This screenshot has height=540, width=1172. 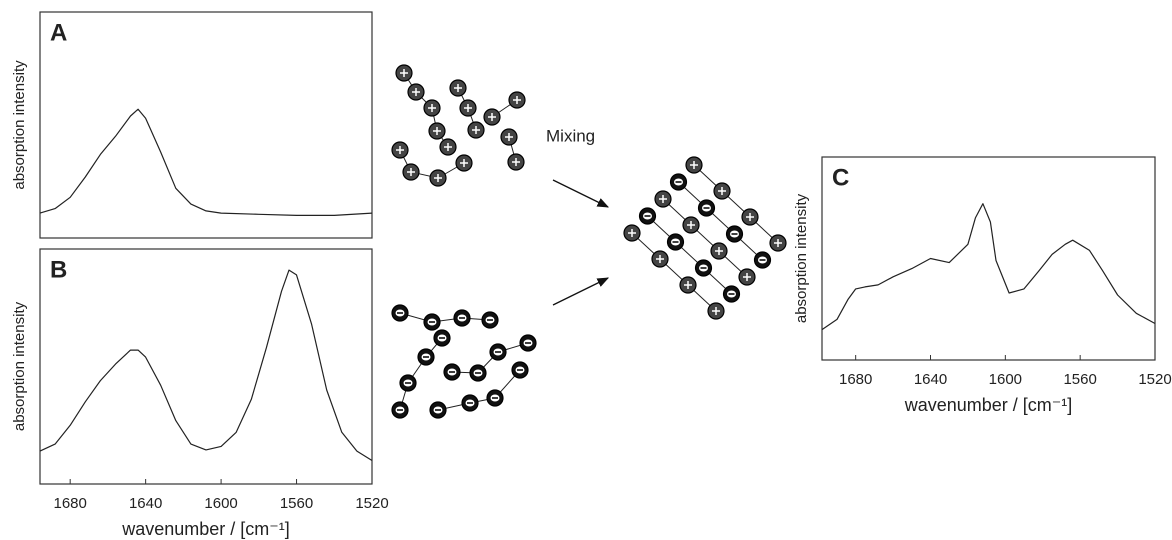 What do you see at coordinates (570, 135) in the screenshot?
I see `mixing-label: Mixing` at bounding box center [570, 135].